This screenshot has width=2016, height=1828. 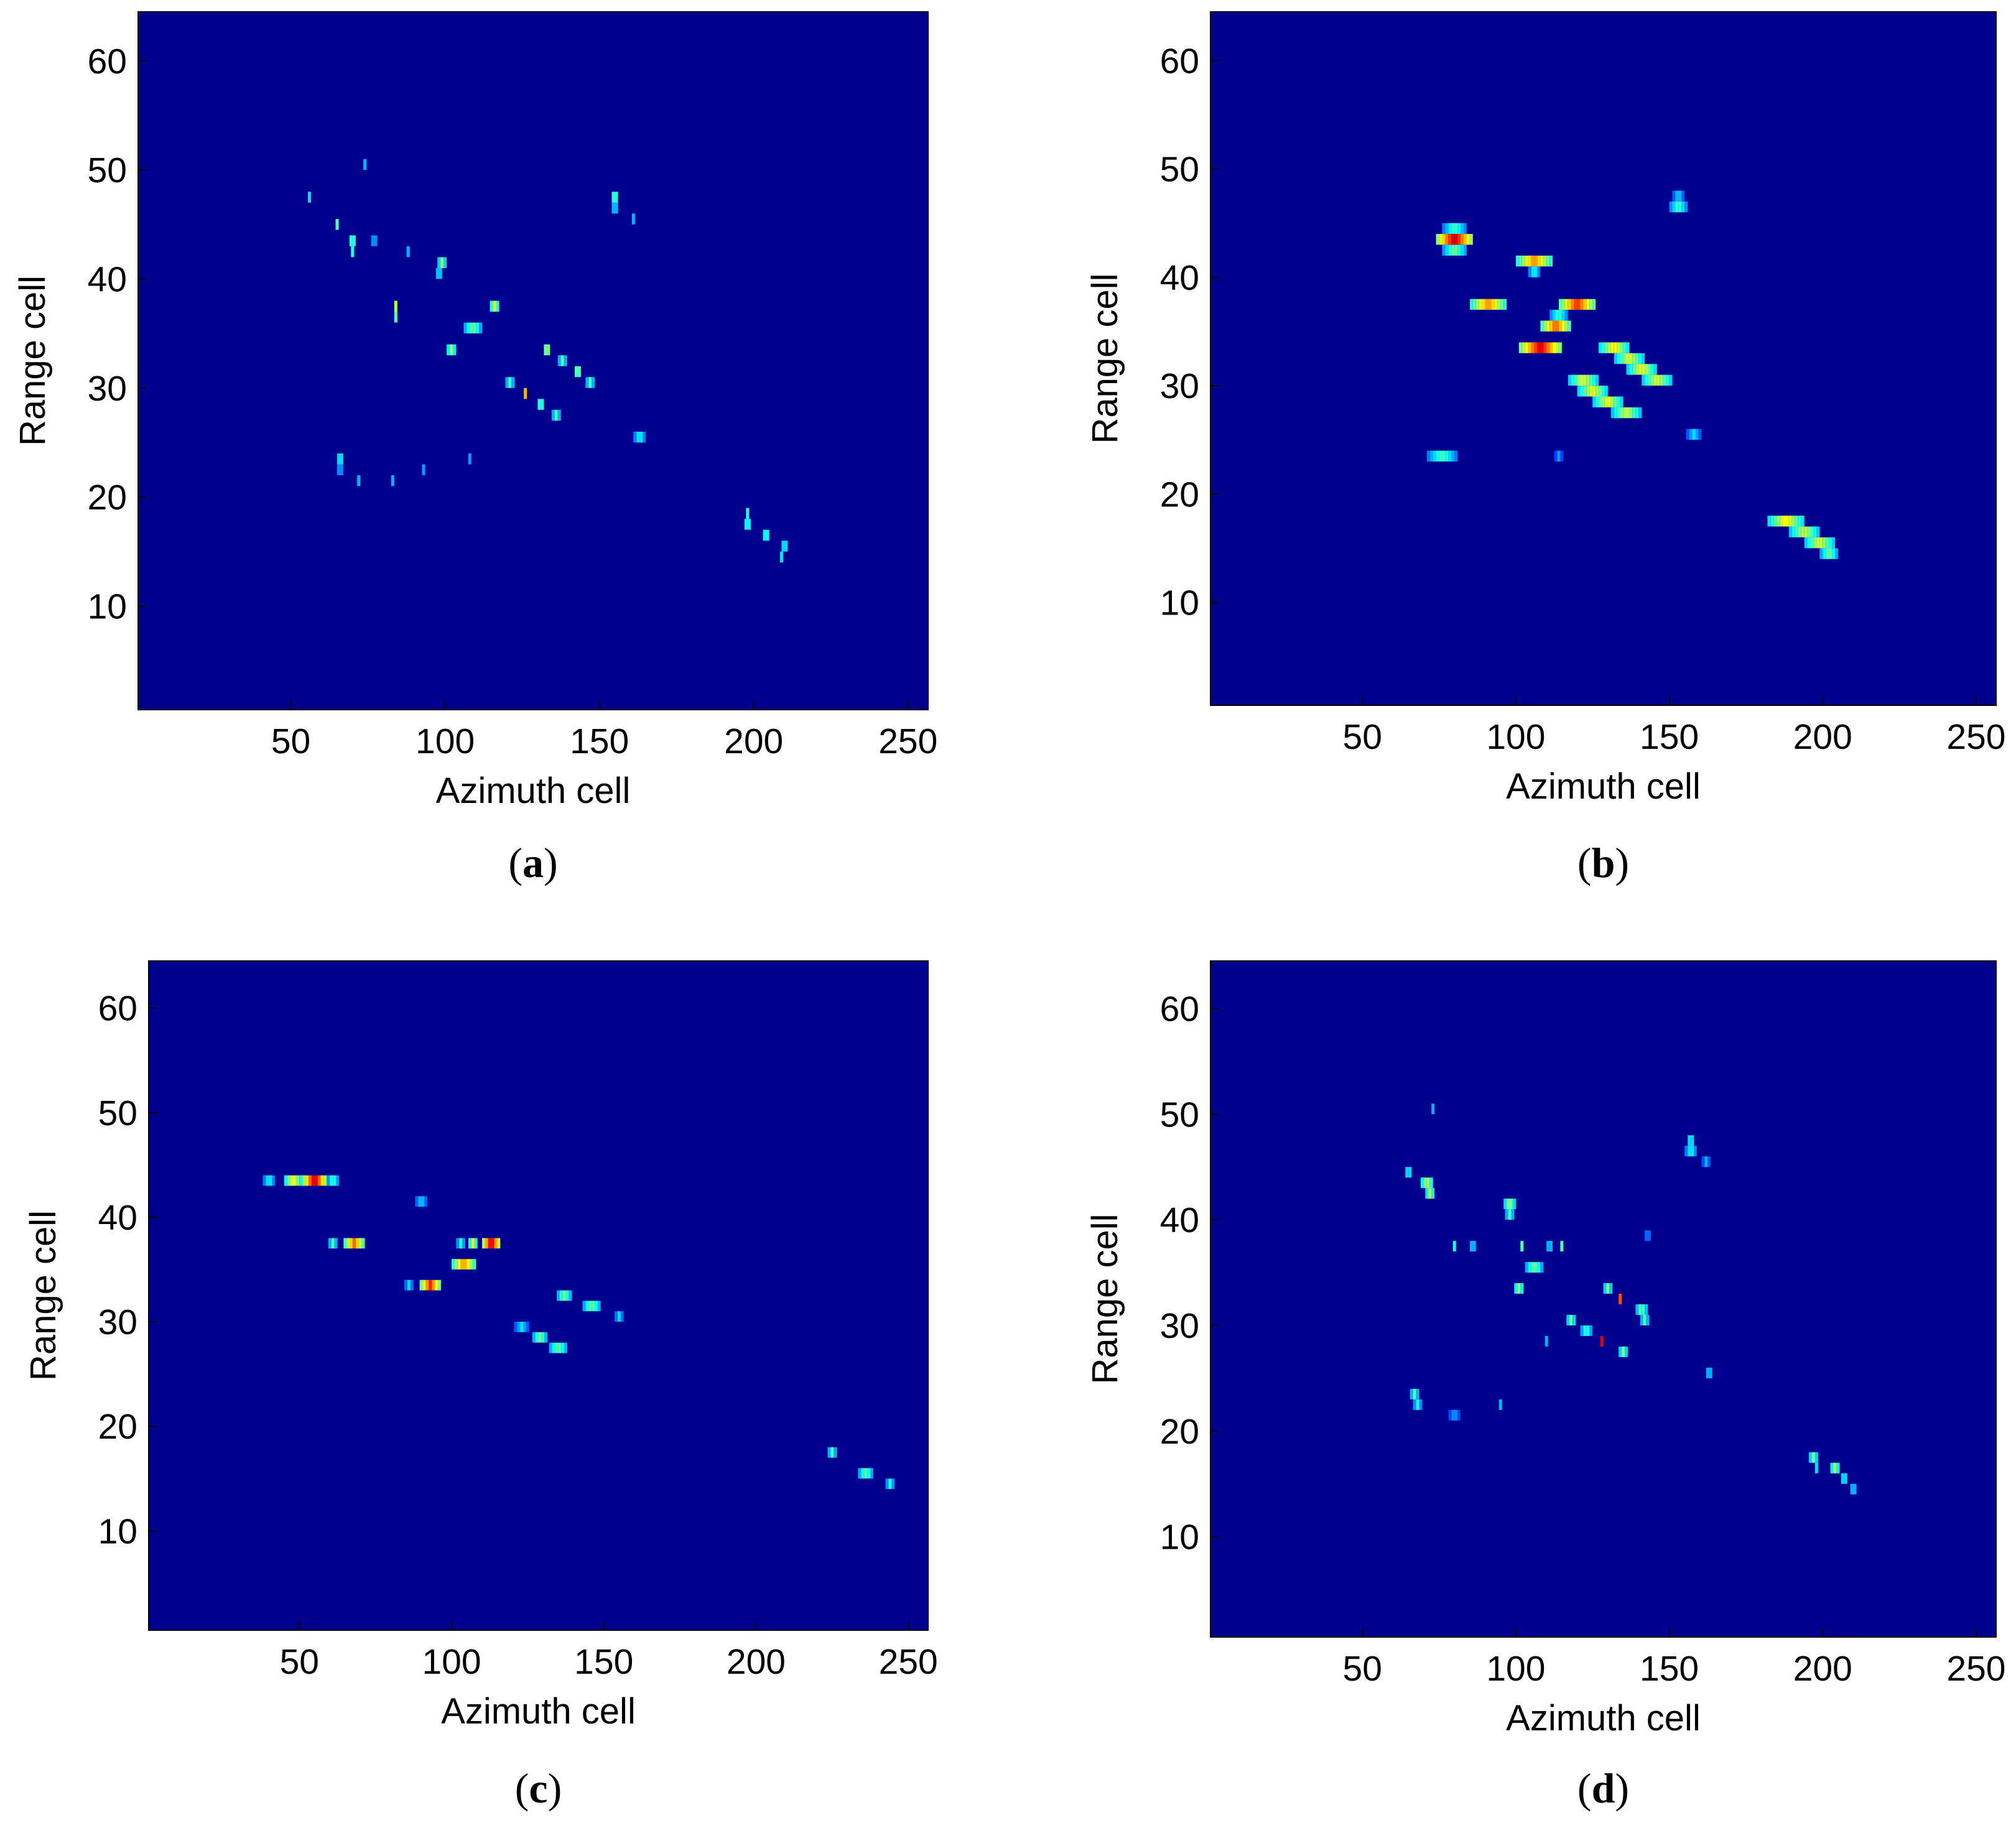 I want to click on y-tick-label: 20, so click(x=107, y=497).